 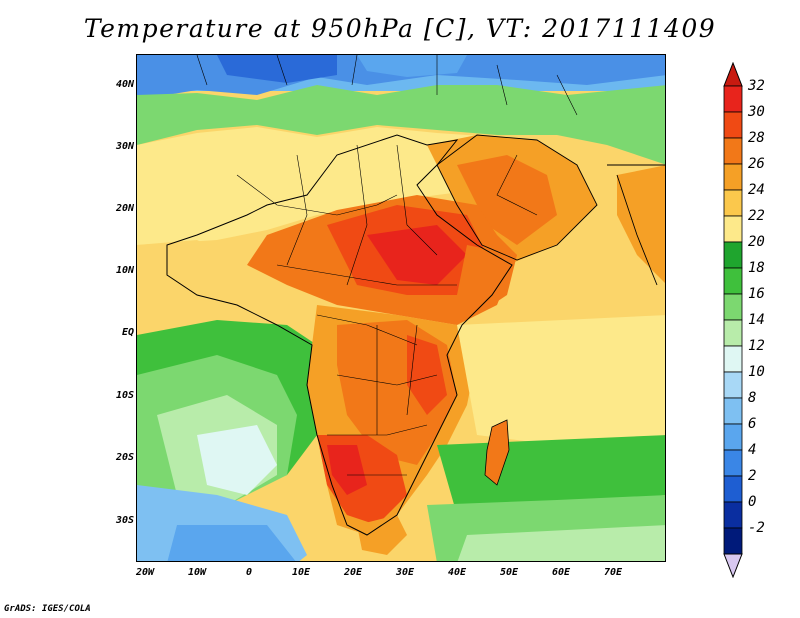 What do you see at coordinates (752, 502) in the screenshot?
I see `colorbar-label: 0` at bounding box center [752, 502].